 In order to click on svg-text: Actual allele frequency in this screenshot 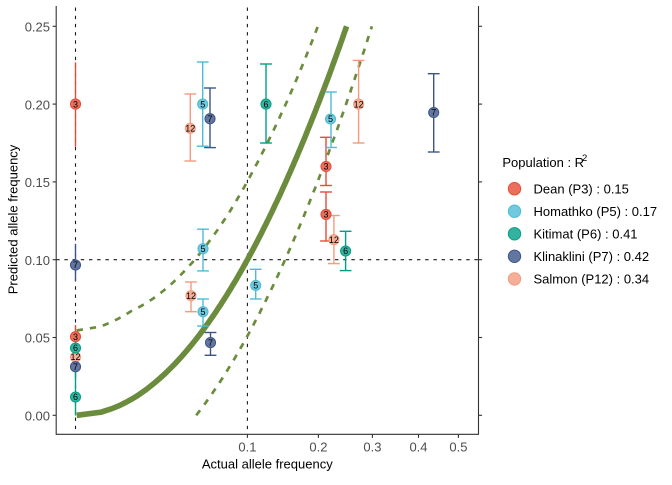, I will do `click(267, 463)`.